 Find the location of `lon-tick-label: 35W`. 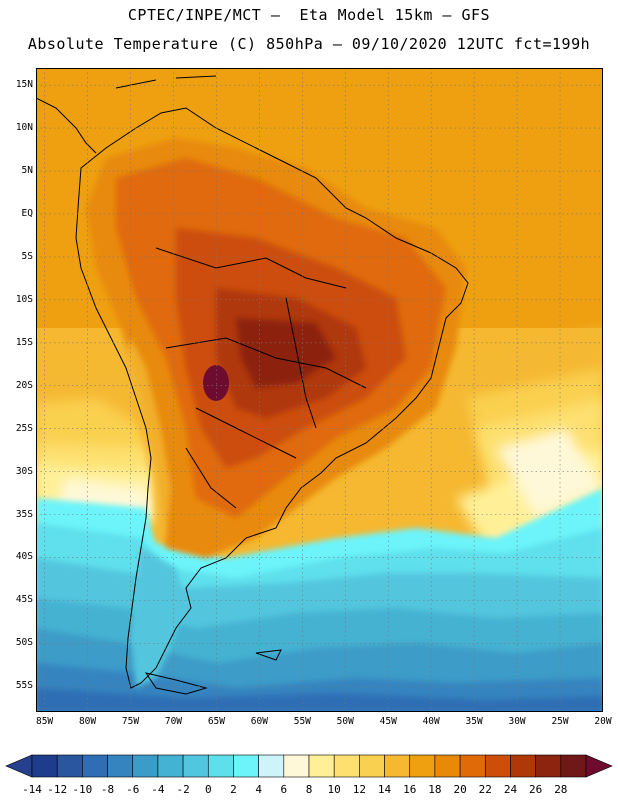

lon-tick-label: 35W is located at coordinates (474, 721).